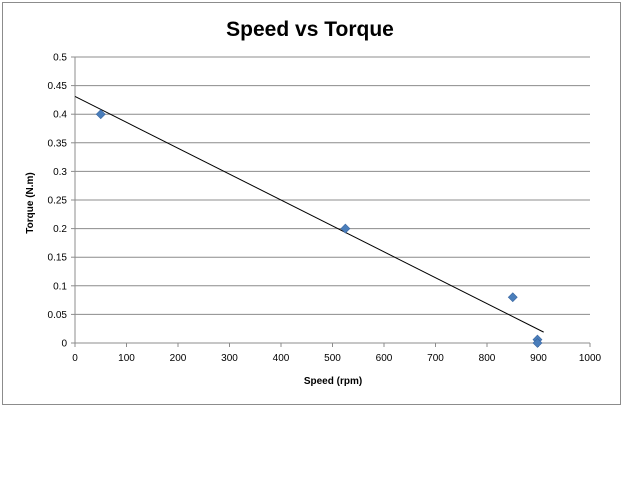 This screenshot has width=629, height=492. I want to click on y-tick-label: 0.25, so click(58, 201).